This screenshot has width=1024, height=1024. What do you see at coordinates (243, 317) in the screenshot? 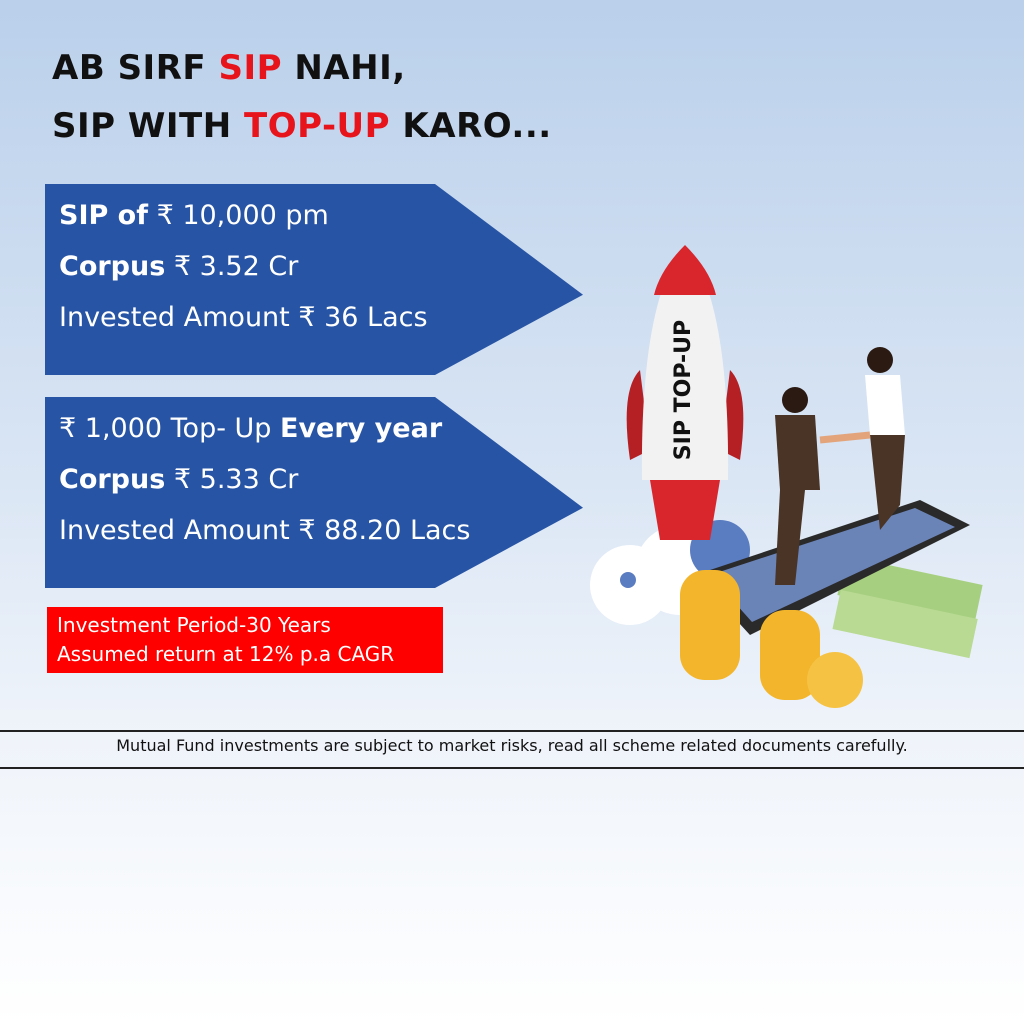
I see `sip-invested: Invested Amount ₹ 36 Lacs` at bounding box center [243, 317].